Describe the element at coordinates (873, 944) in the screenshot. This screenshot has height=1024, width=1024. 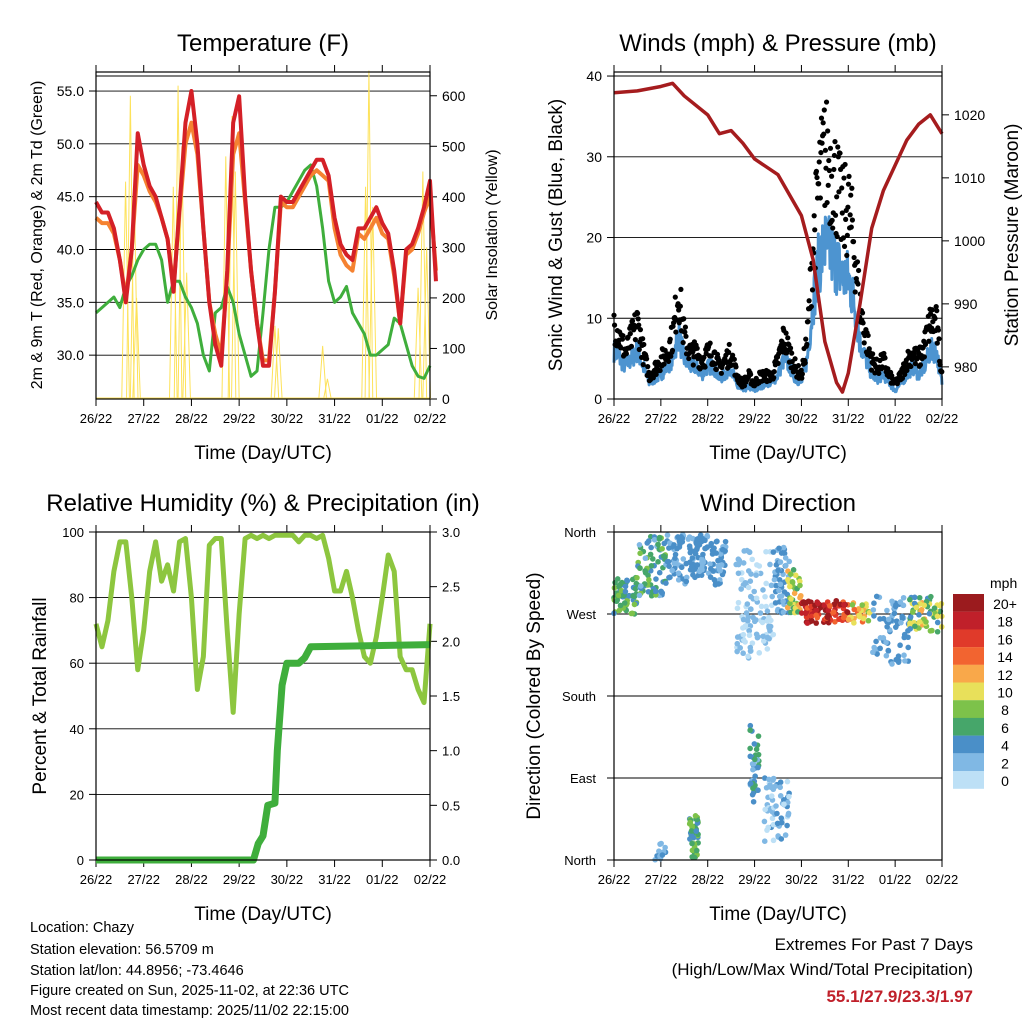
I see `extremes-title: Extremes For Past 7 Days` at that location.